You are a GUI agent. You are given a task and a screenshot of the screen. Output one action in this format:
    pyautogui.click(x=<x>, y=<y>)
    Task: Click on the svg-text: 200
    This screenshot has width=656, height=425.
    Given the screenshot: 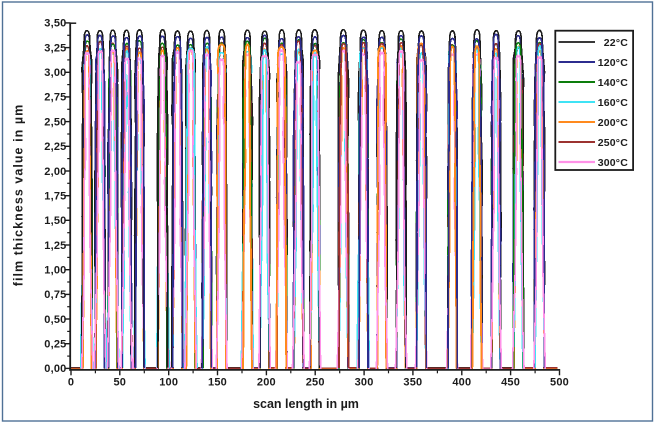 What is the action you would take?
    pyautogui.click(x=266, y=383)
    